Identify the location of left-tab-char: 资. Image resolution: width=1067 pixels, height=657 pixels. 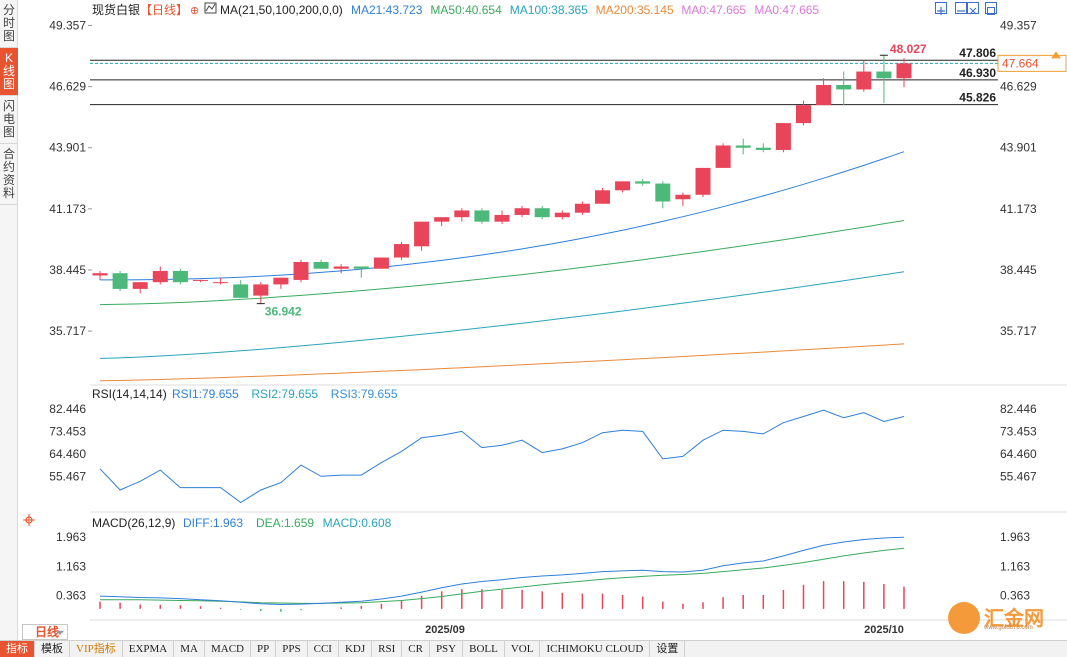
(8, 180).